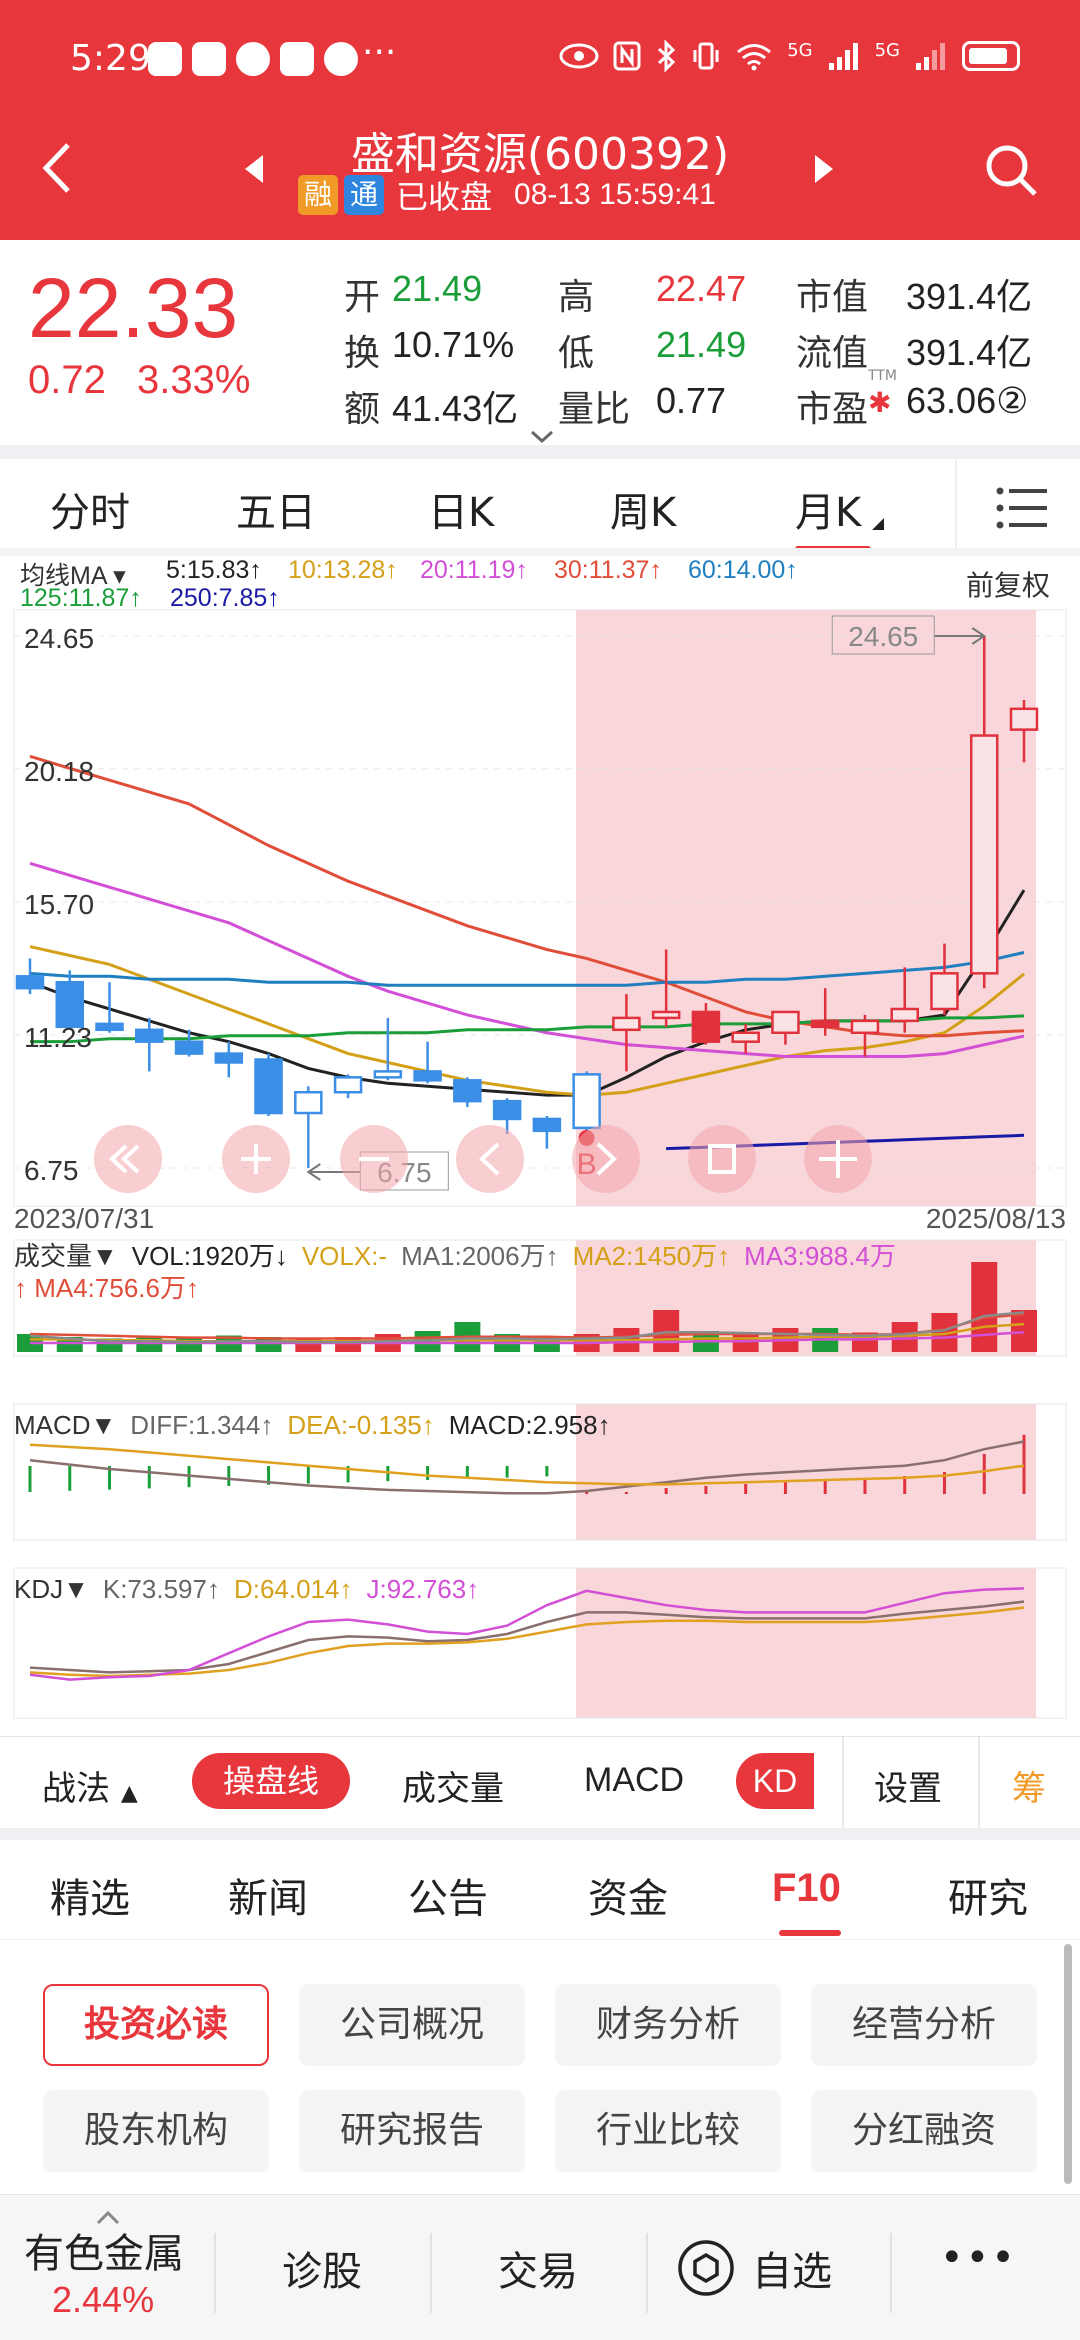 This screenshot has width=1080, height=2340. Describe the element at coordinates (293, 1589) in the screenshot. I see `kdj-legend-item: D:64.014↑` at that location.